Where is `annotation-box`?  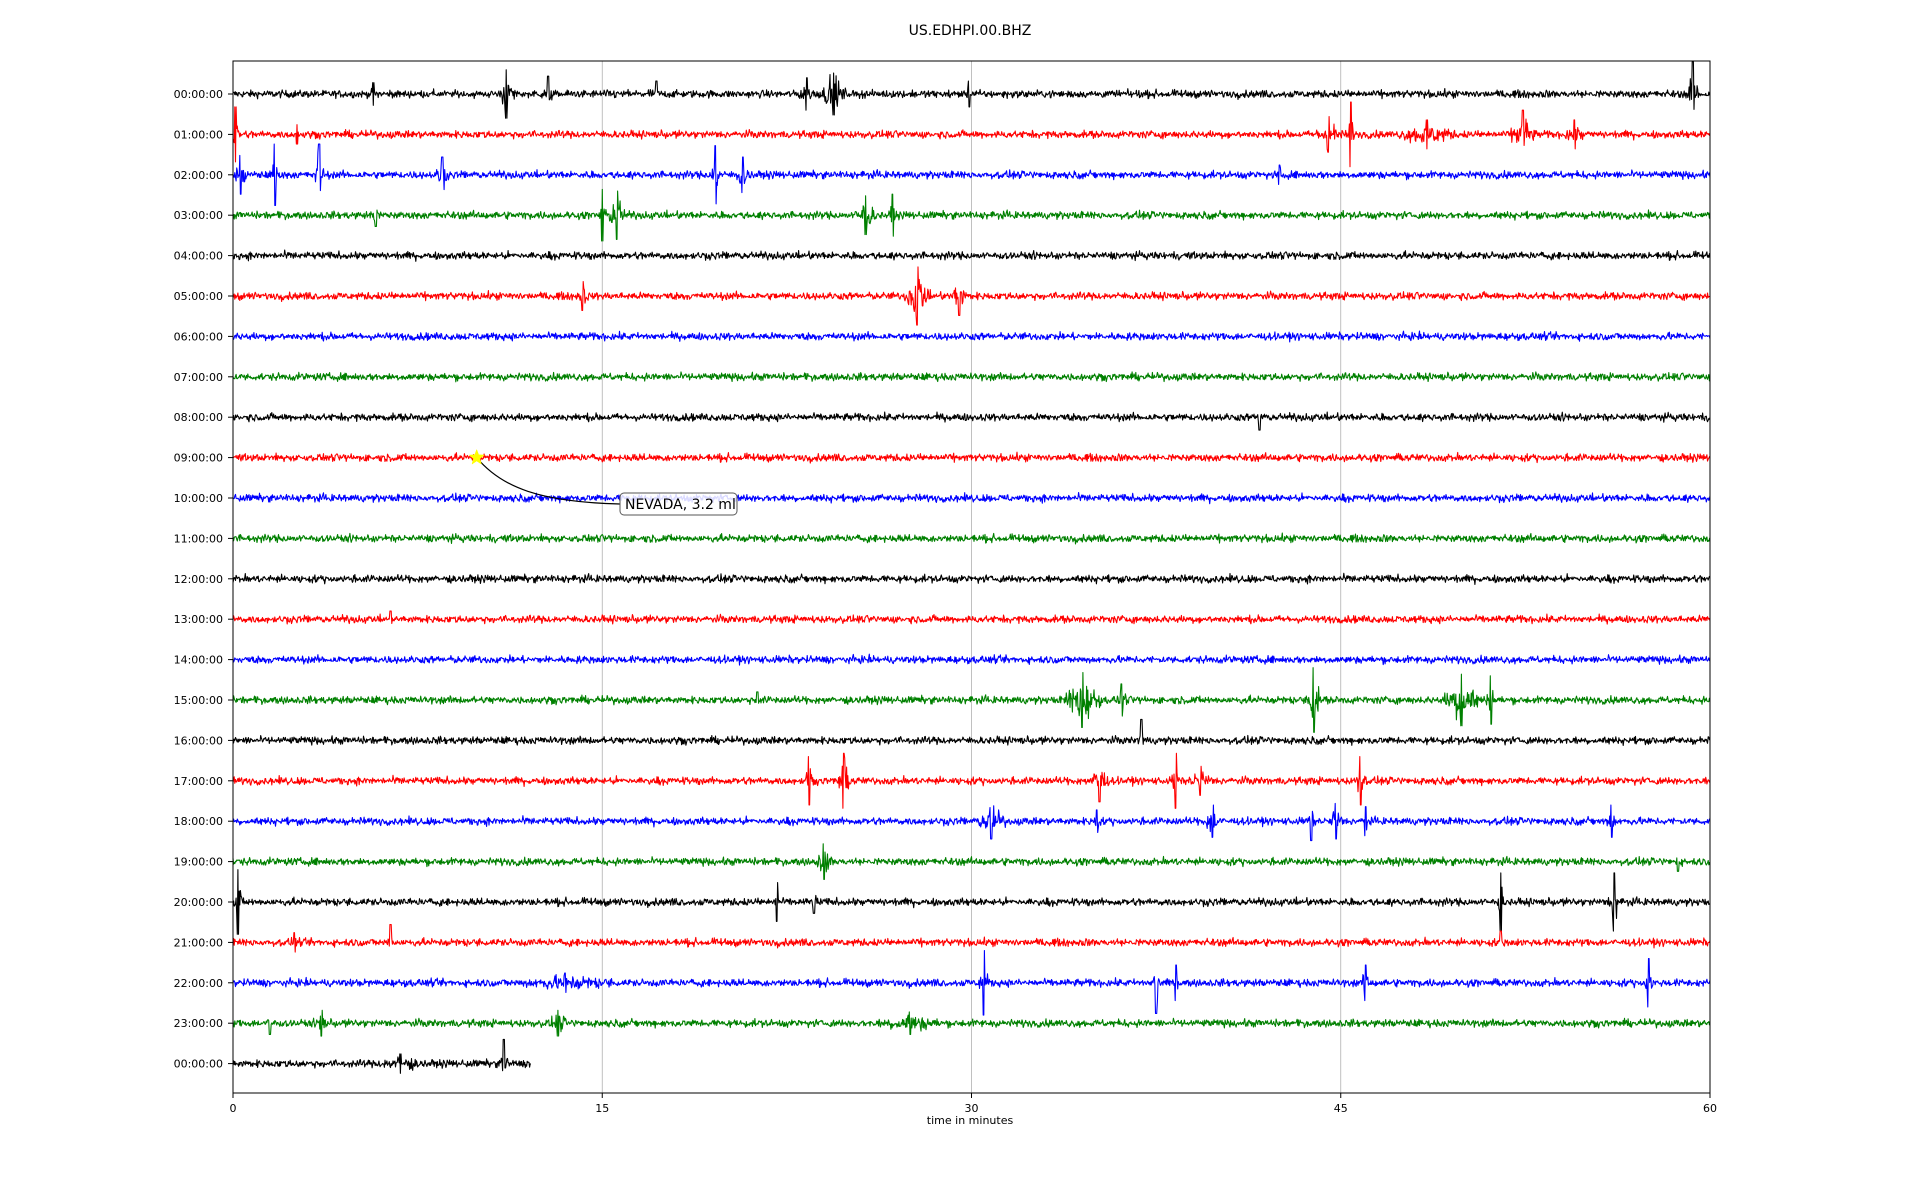
annotation-box is located at coordinates (678, 504).